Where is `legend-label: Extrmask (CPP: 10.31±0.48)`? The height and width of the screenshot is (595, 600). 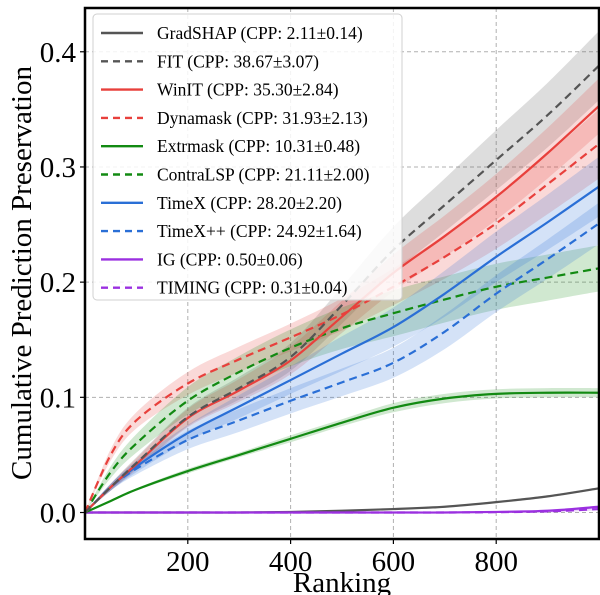 legend-label: Extrmask (CPP: 10.31±0.48) is located at coordinates (258, 146).